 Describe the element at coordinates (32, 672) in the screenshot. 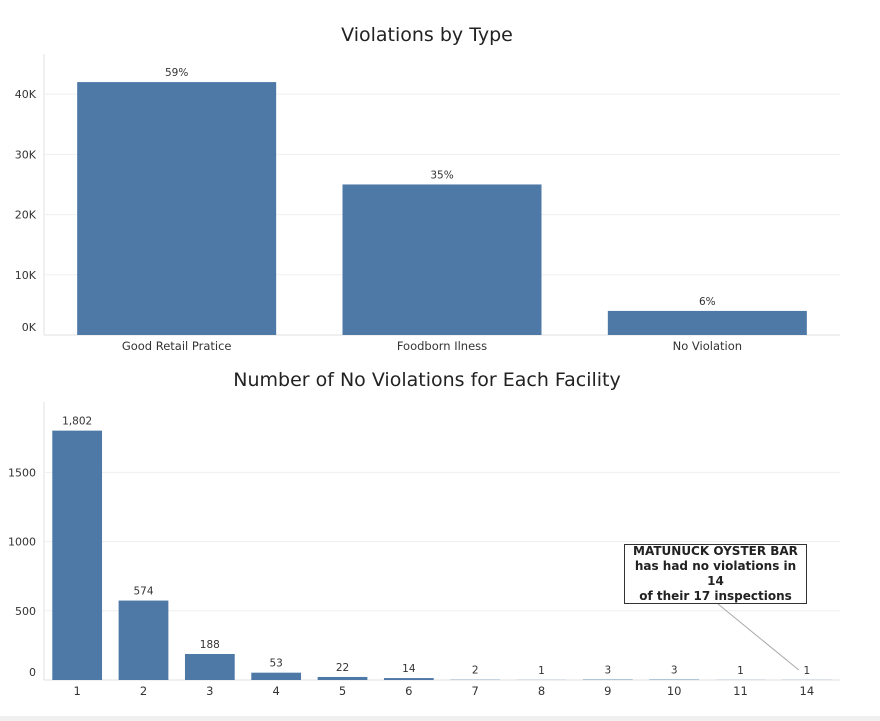

I see `y-tick-label: 0` at that location.